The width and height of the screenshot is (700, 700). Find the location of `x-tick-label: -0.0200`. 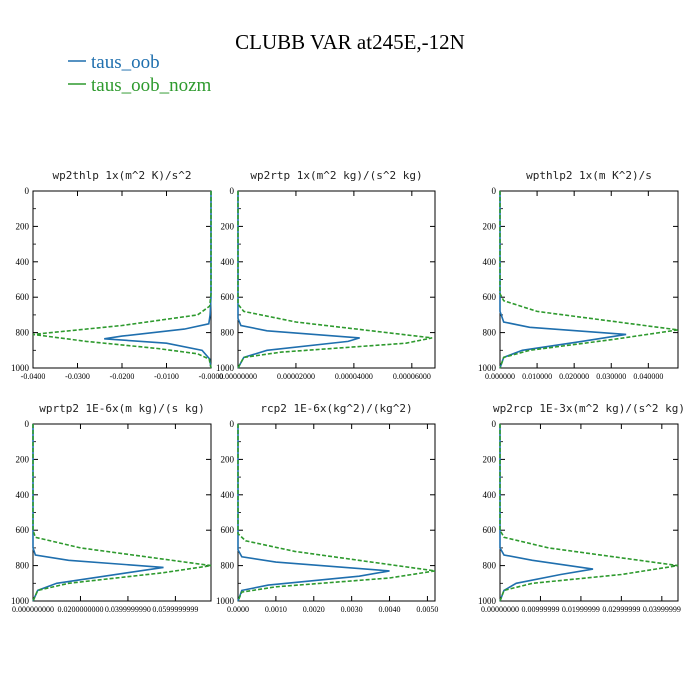

x-tick-label: -0.0200 is located at coordinates (122, 376).